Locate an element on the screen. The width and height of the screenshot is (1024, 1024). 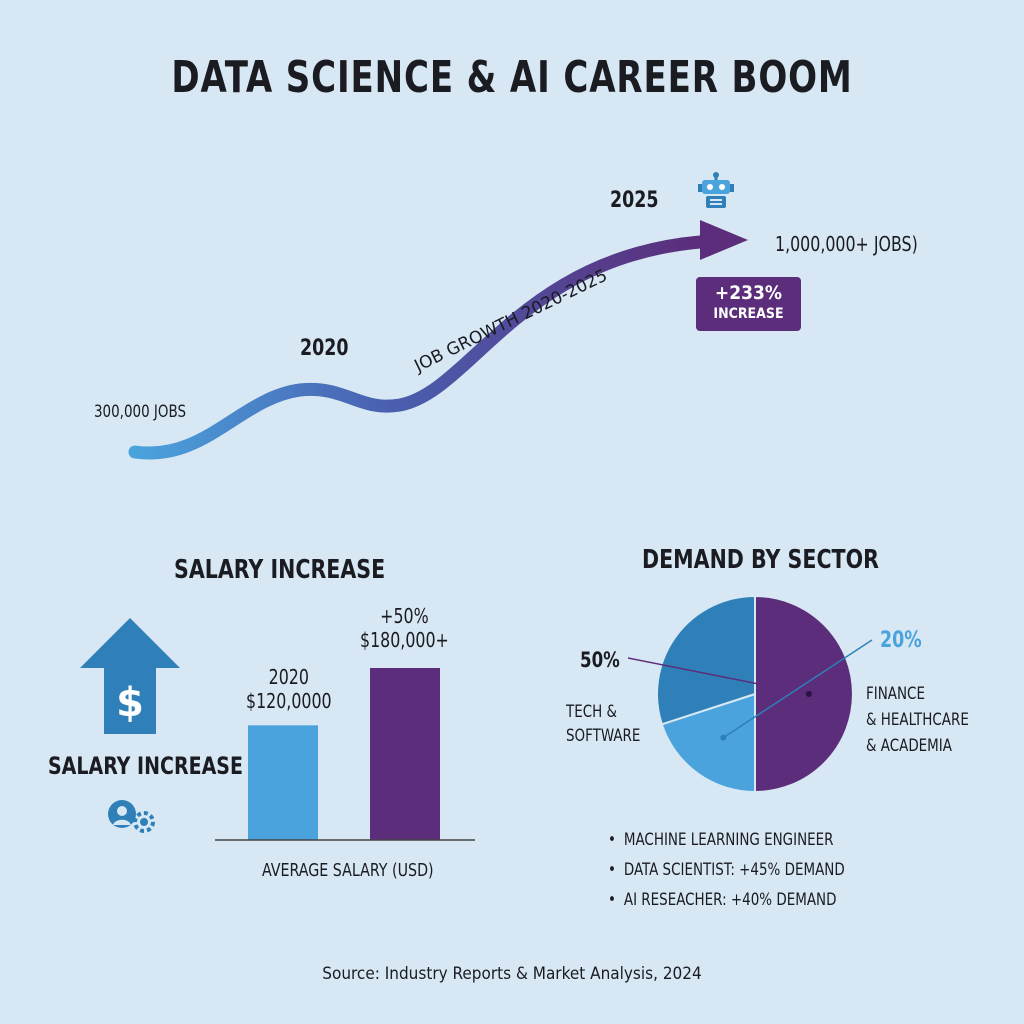
robot-icon is located at coordinates (716, 190).